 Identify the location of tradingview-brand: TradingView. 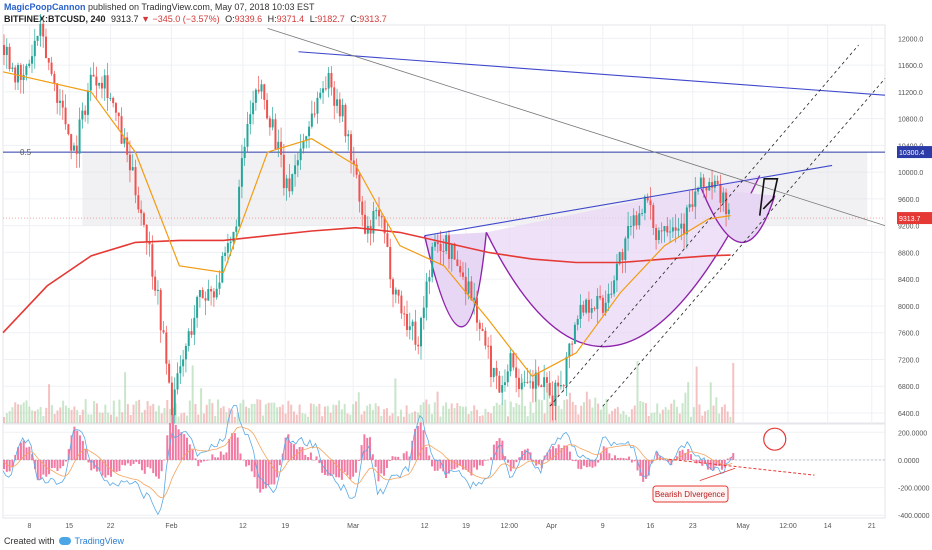
(99, 541).